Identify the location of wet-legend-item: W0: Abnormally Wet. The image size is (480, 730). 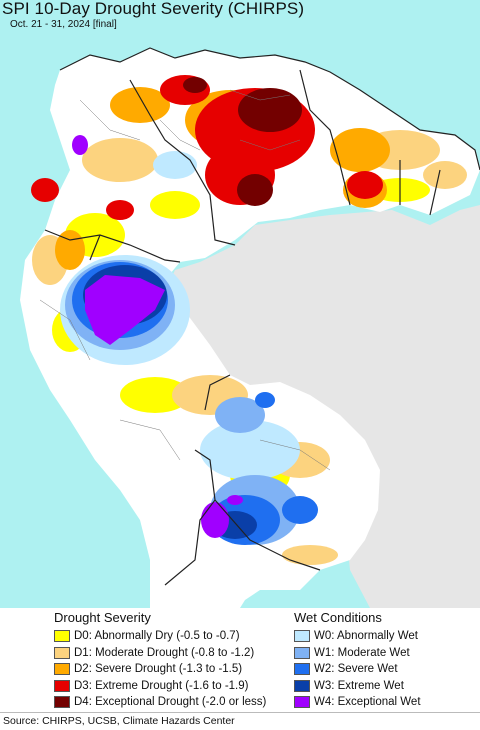
(356, 636).